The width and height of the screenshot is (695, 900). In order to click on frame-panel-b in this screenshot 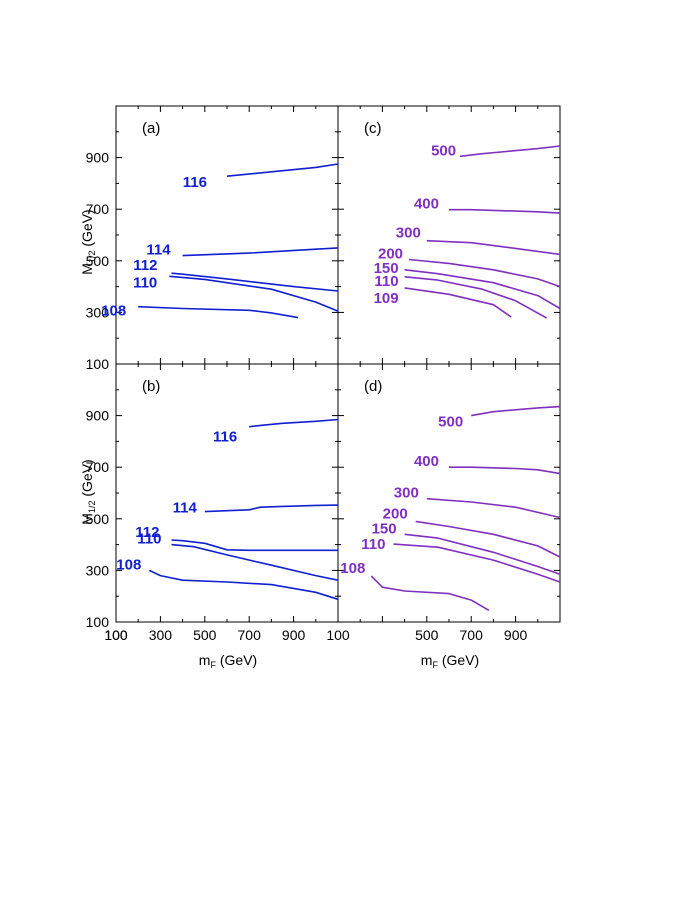, I will do `click(227, 493)`.